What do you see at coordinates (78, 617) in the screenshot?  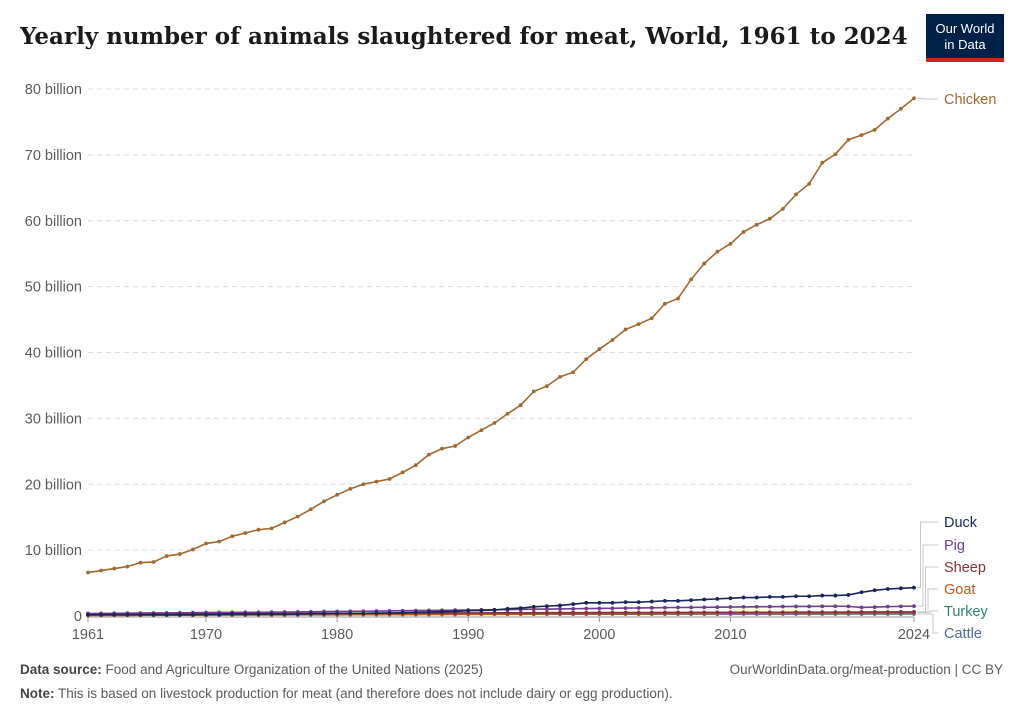 I see `y-tick-label: 0` at bounding box center [78, 617].